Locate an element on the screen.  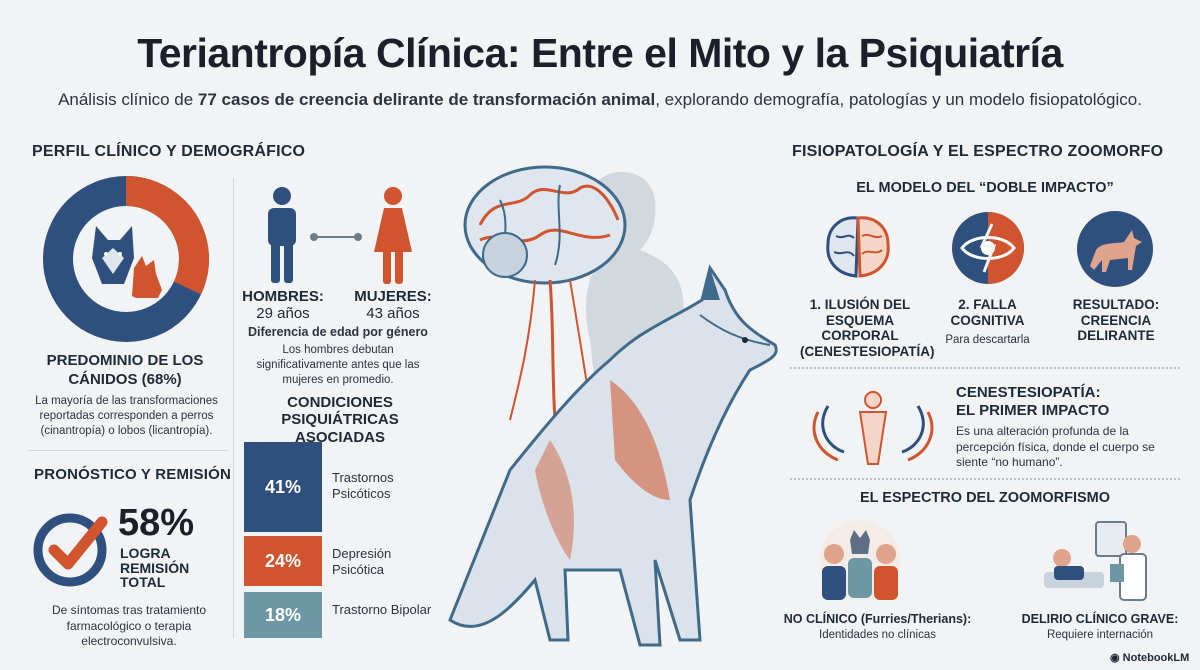
brand-label: NotebookLM is located at coordinates (1156, 658).